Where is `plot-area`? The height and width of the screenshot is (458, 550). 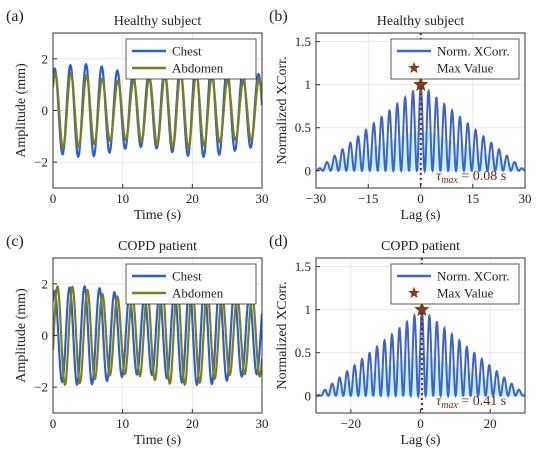
plot-area is located at coordinates (157, 335).